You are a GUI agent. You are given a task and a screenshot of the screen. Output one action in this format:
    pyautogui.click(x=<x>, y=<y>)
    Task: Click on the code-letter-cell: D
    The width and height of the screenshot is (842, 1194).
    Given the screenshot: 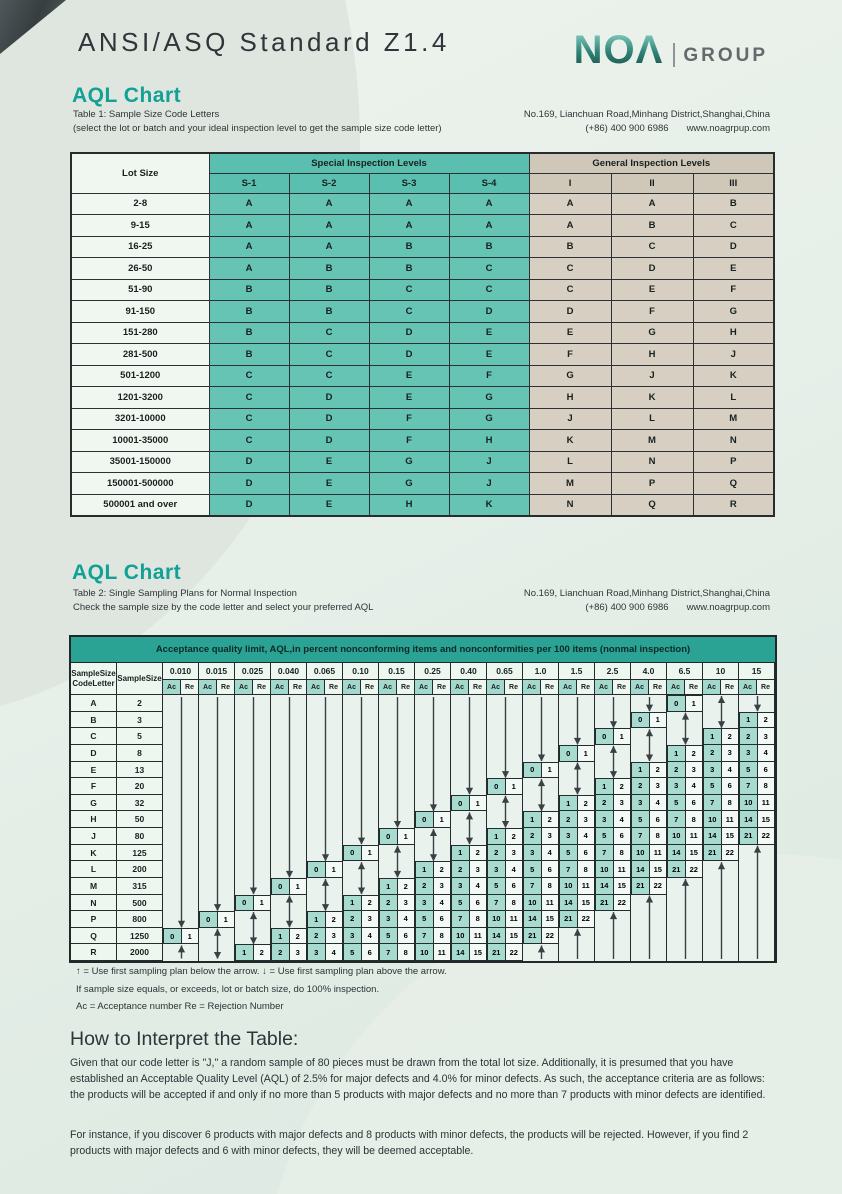 What is the action you would take?
    pyautogui.click(x=94, y=753)
    